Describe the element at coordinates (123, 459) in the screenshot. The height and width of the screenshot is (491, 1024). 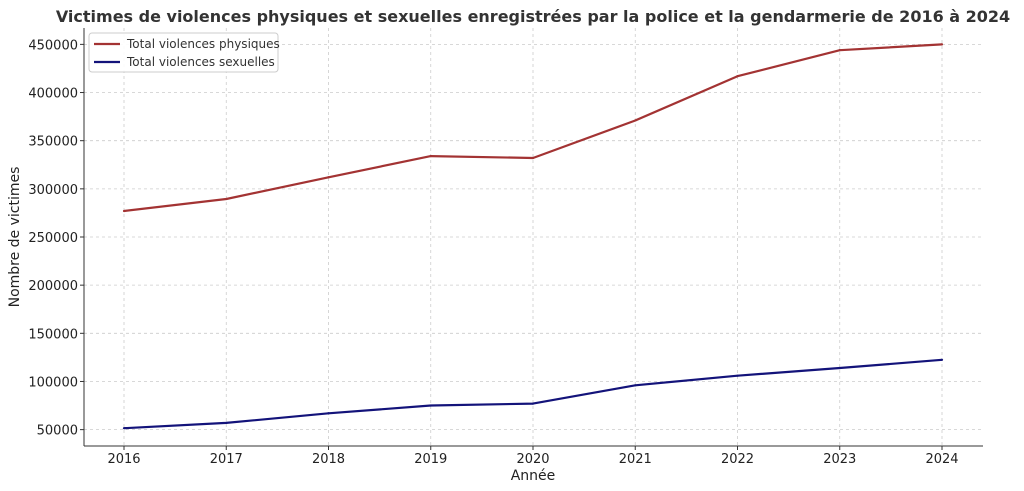
I see `x-tick-label: 2016` at that location.